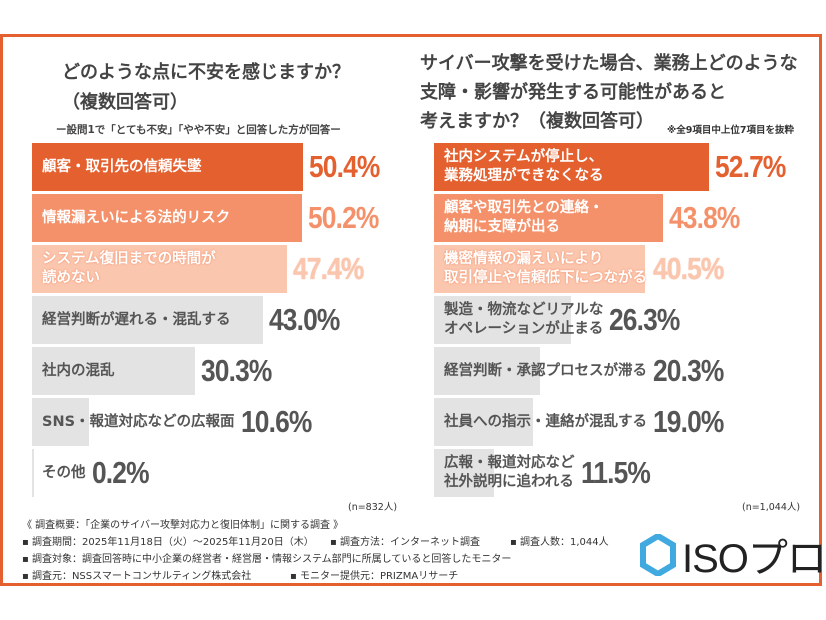 The width and height of the screenshot is (826, 620). I want to click on bar-category-label: システム復旧までの時間が 読めない, so click(129, 269).